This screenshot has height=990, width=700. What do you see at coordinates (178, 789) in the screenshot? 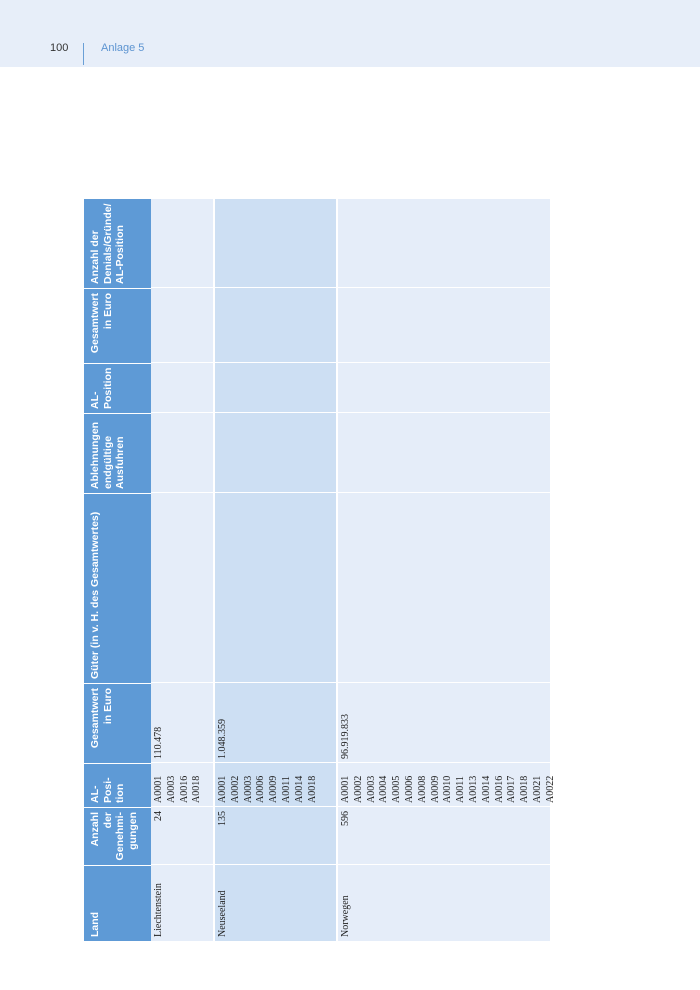
I see `cell-positions: A0001 A0003 A0016 A0018` at bounding box center [178, 789].